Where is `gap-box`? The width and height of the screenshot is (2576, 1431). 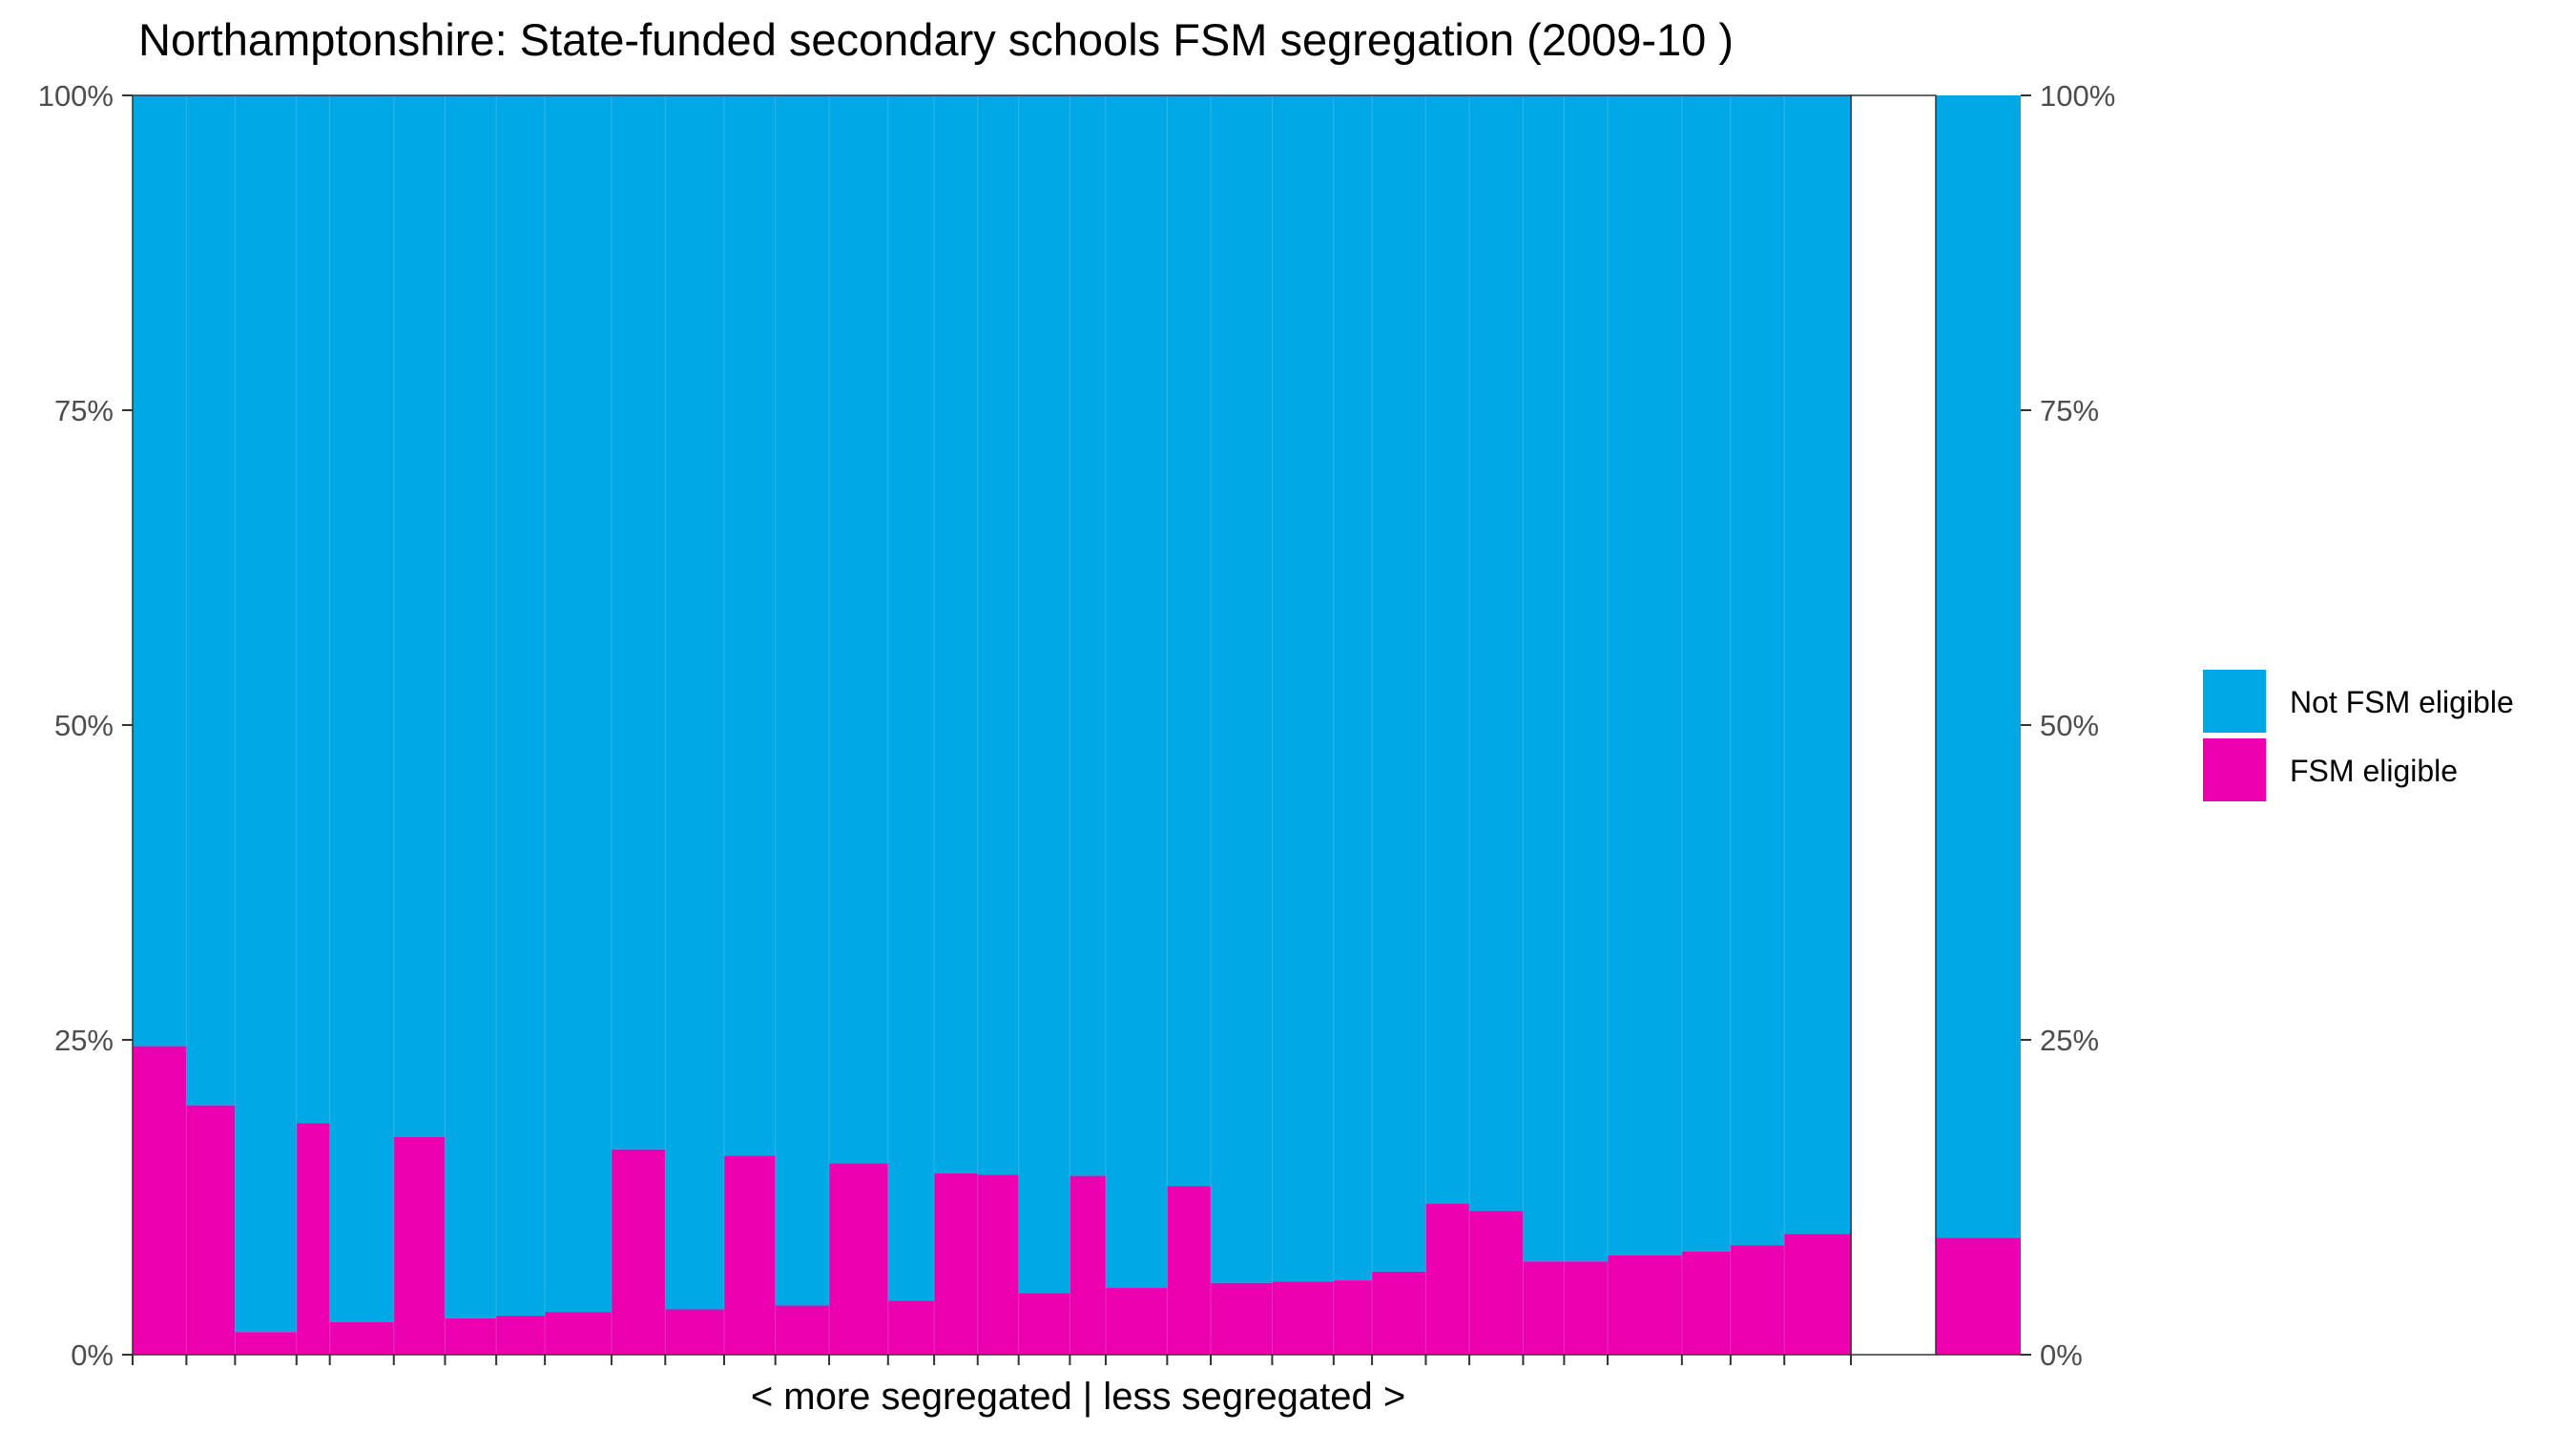
gap-box is located at coordinates (1893, 725).